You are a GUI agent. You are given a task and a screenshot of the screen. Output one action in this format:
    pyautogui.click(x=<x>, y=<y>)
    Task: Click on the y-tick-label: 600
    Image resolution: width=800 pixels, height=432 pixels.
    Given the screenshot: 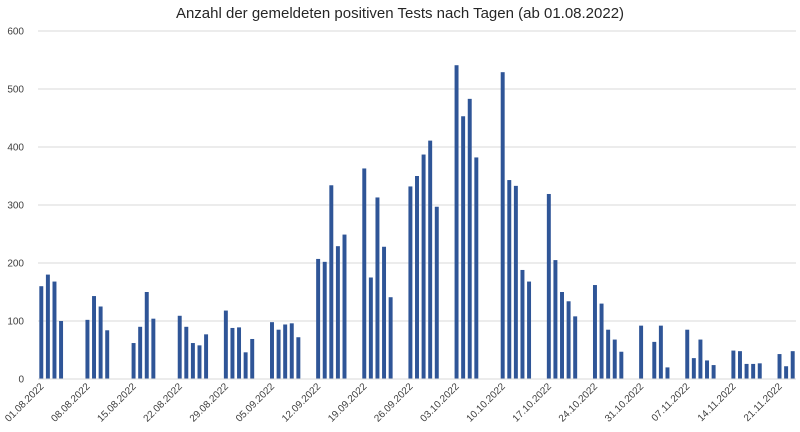 What is the action you would take?
    pyautogui.click(x=15, y=32)
    